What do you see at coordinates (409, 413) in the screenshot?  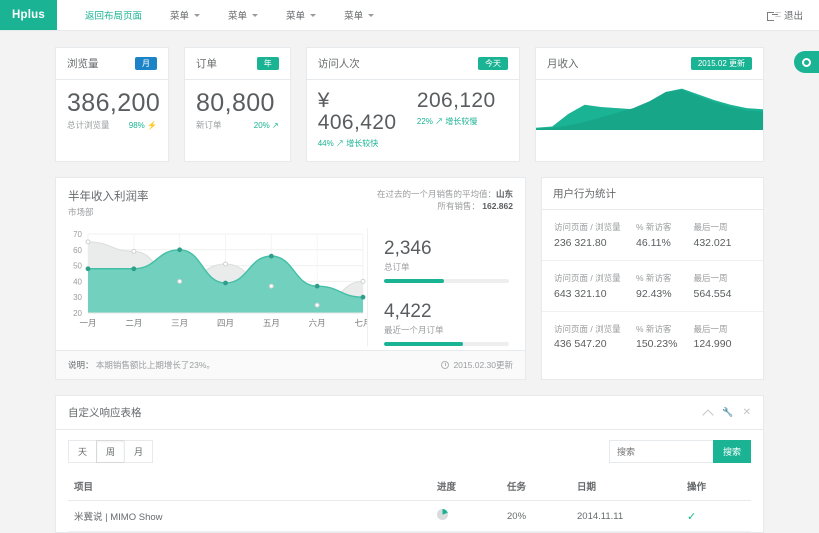 I see `panel-header: 自定义响应表格 🔧 ✕` at bounding box center [409, 413].